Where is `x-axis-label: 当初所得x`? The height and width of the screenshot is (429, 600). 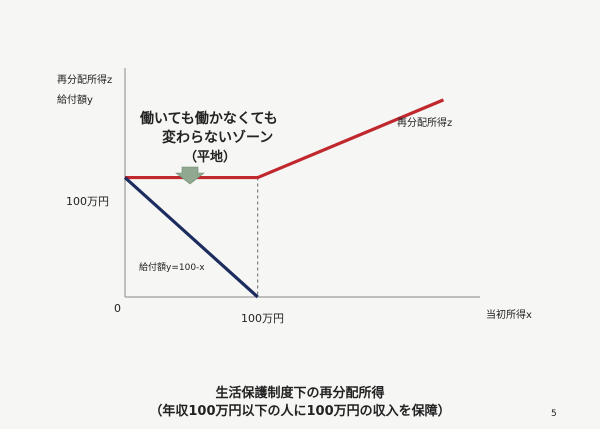
x-axis-label: 当初所得x is located at coordinates (509, 315).